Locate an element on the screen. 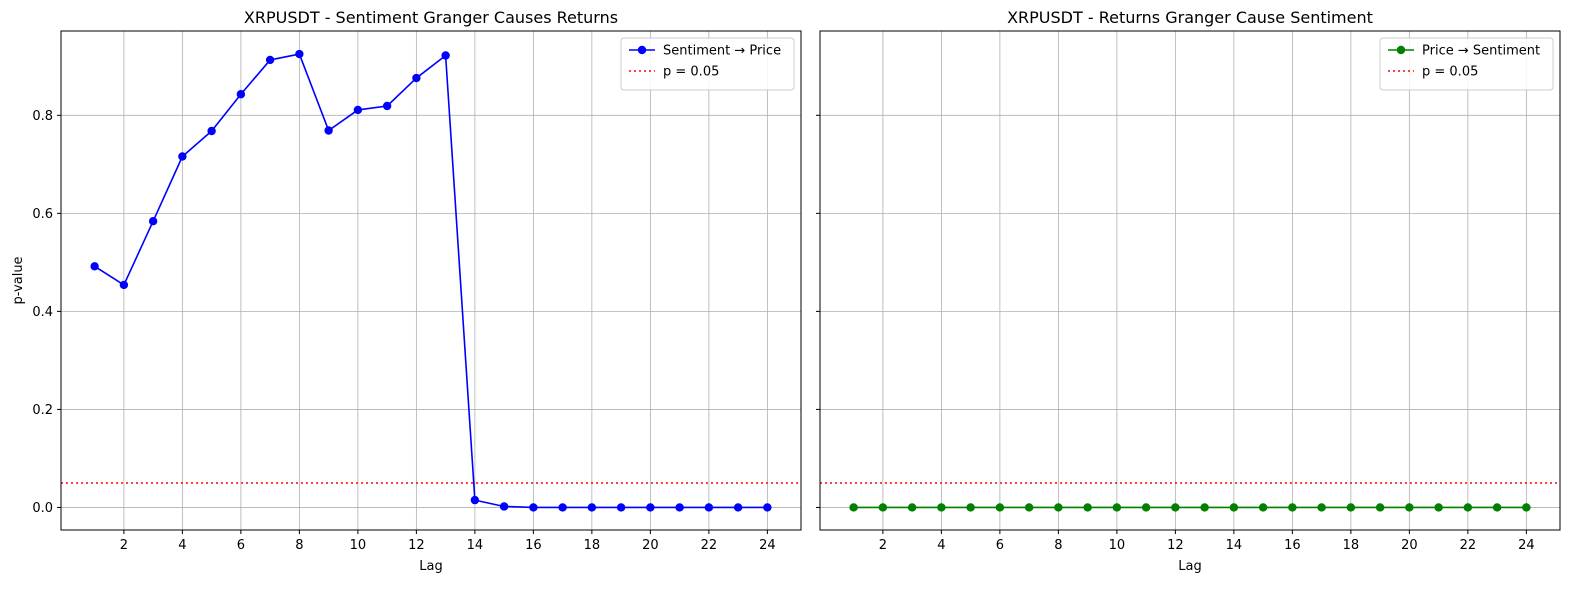 The width and height of the screenshot is (1589, 594). y-tick-label: 0.6 is located at coordinates (42, 214).